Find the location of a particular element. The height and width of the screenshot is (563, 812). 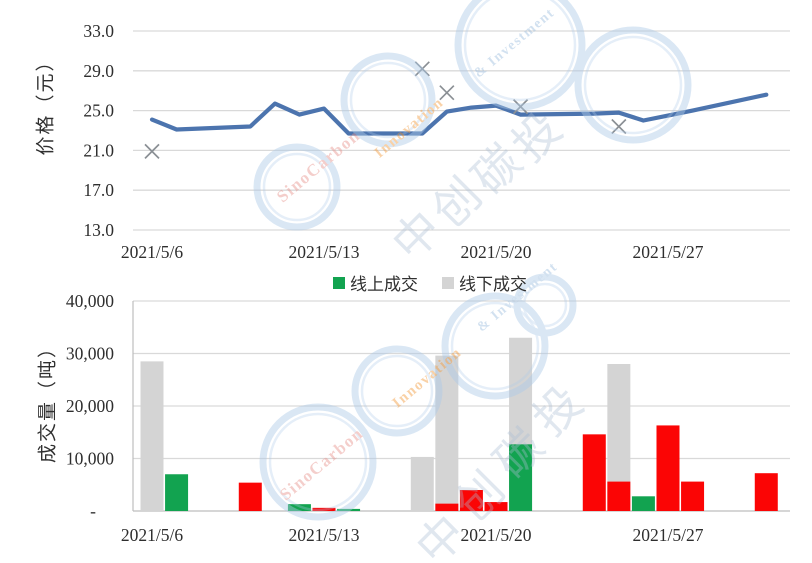

y-tick-label: 21.0 is located at coordinates (98, 150).